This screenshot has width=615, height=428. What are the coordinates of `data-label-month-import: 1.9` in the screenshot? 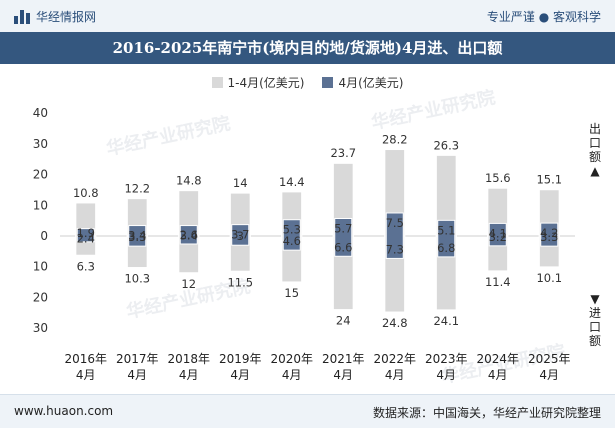 It's located at (86, 233).